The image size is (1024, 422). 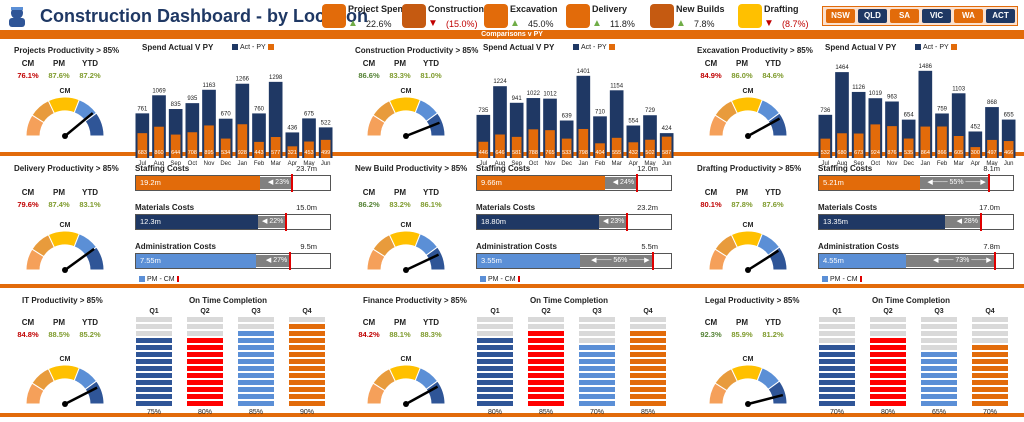 I want to click on cost-bar-materials-costs: Materials Costs 15.0m ◀ 22% 12.3m, so click(x=233, y=218).